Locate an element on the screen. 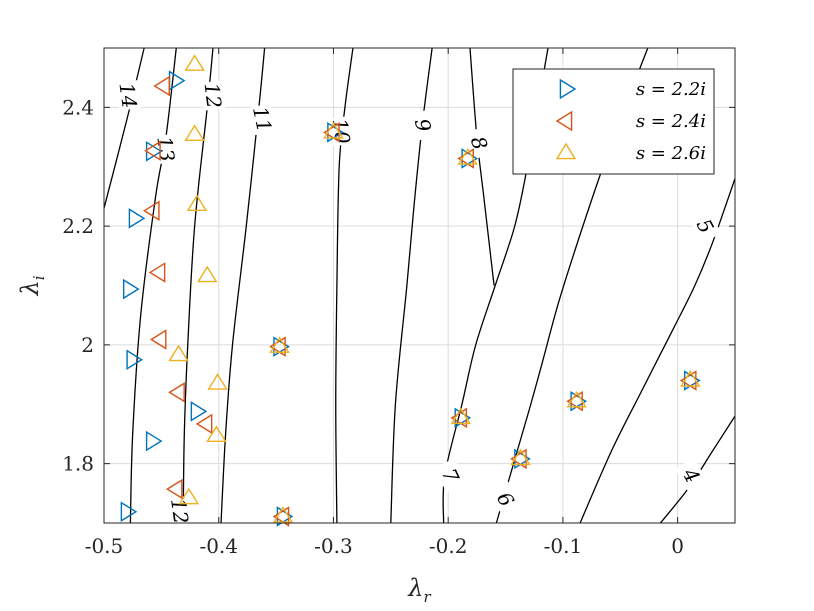 The image size is (814, 611). legend-box is located at coordinates (613, 121).